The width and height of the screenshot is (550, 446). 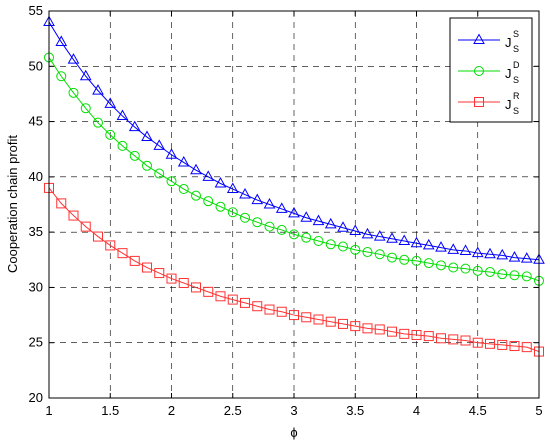 What do you see at coordinates (508, 104) in the screenshot?
I see `legend-label: J` at bounding box center [508, 104].